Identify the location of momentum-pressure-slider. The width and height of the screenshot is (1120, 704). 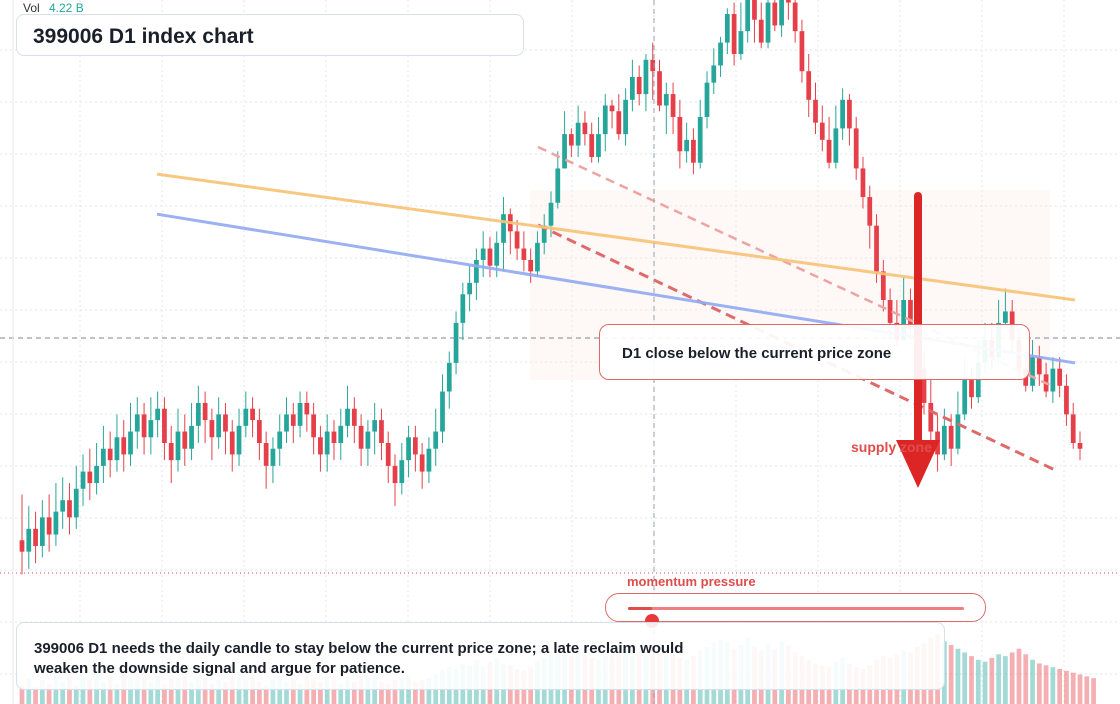
(795, 610).